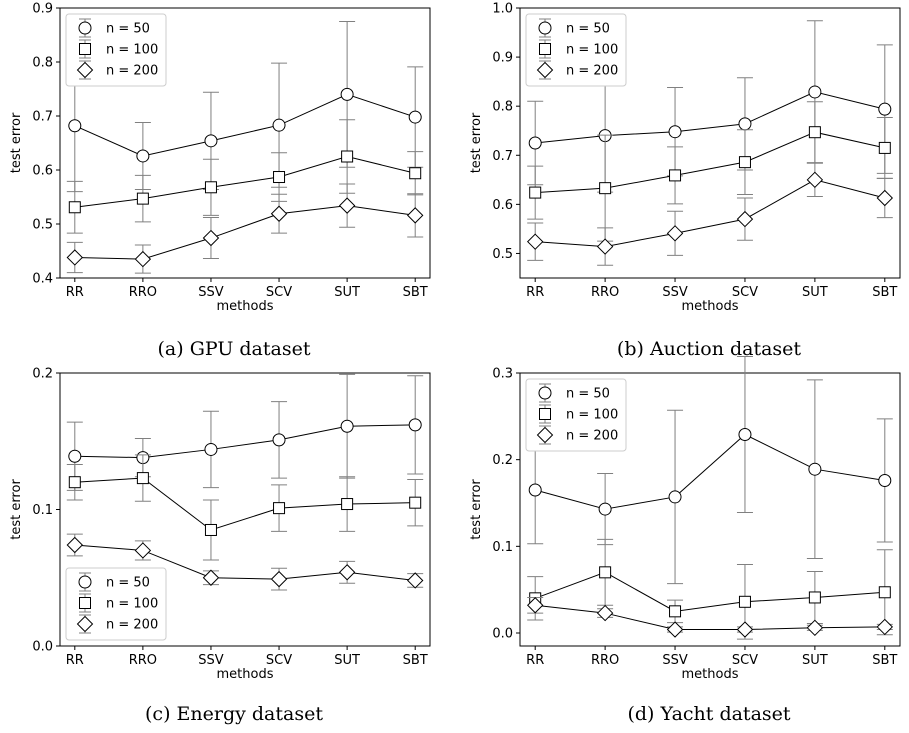 This screenshot has height=733, width=909. What do you see at coordinates (279, 292) in the screenshot?
I see `x-tick-label: SCV` at bounding box center [279, 292].